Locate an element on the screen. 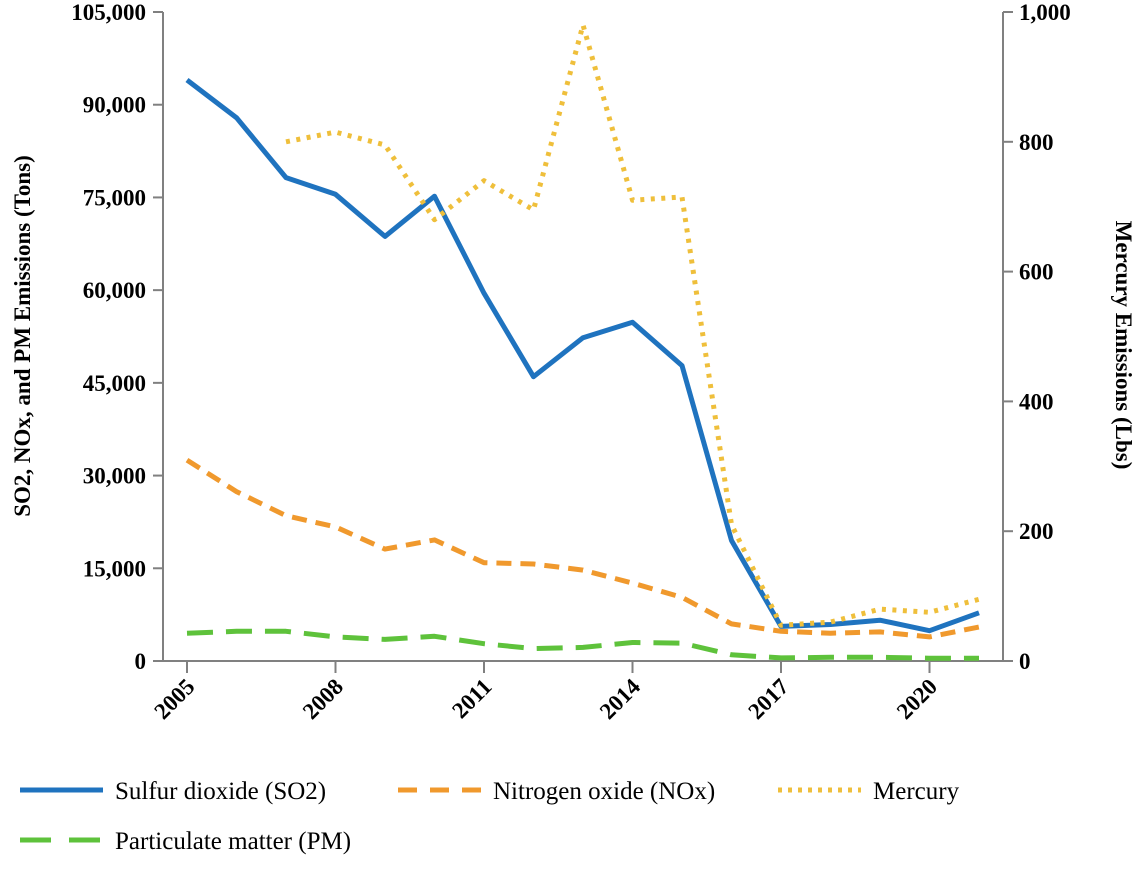 The image size is (1140, 880). right-axis-tick-label: 0 is located at coordinates (1025, 661).